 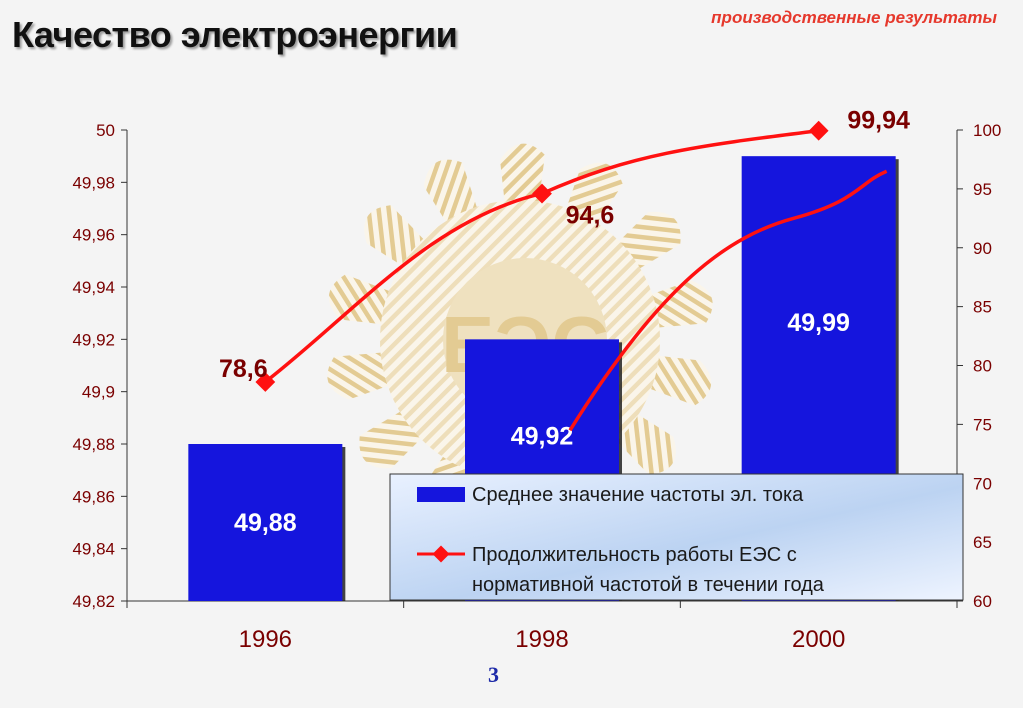 What do you see at coordinates (93, 549) in the screenshot?
I see `left-tick-label: 49,84` at bounding box center [93, 549].